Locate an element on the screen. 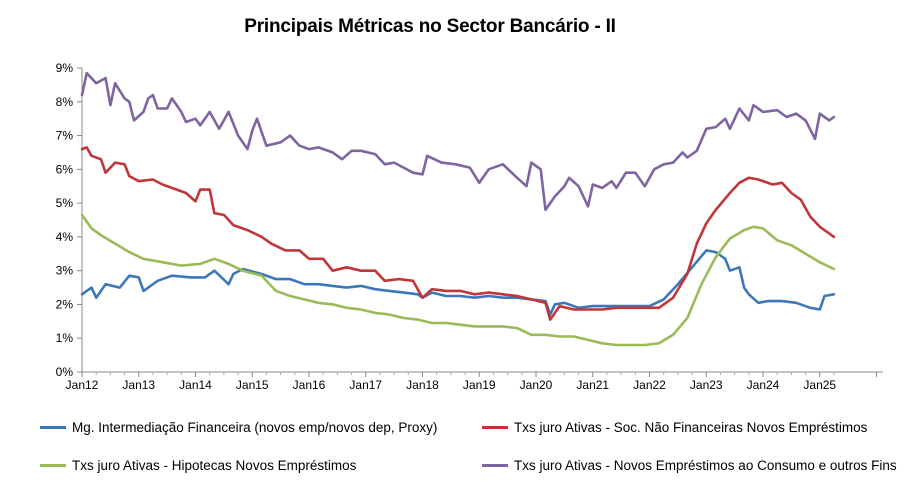 The height and width of the screenshot is (497, 916). y-tick-label: 9% is located at coordinates (65, 68).